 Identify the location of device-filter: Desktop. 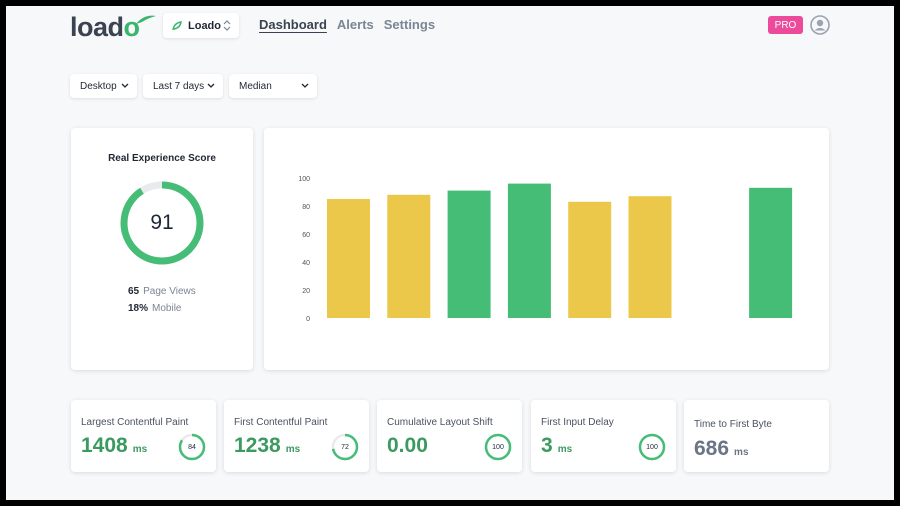
(103, 86).